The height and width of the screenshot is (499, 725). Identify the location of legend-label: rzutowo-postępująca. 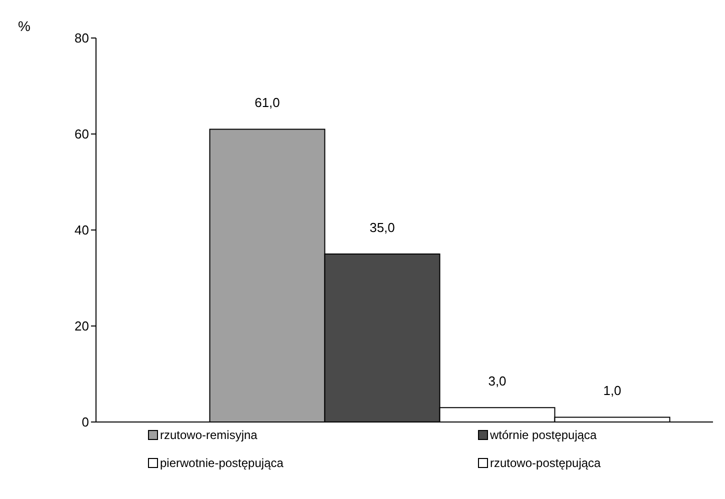
(545, 463).